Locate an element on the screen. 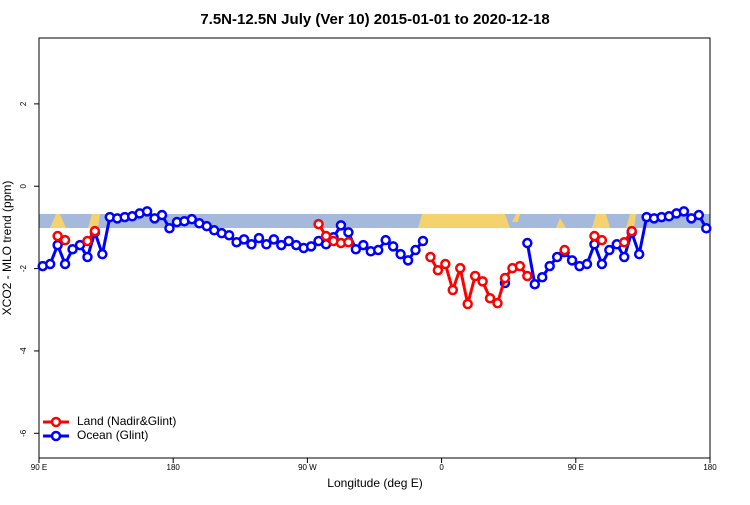 This screenshot has height=505, width=750. legend-label: Land (Nadir&Glint) is located at coordinates (126, 421).